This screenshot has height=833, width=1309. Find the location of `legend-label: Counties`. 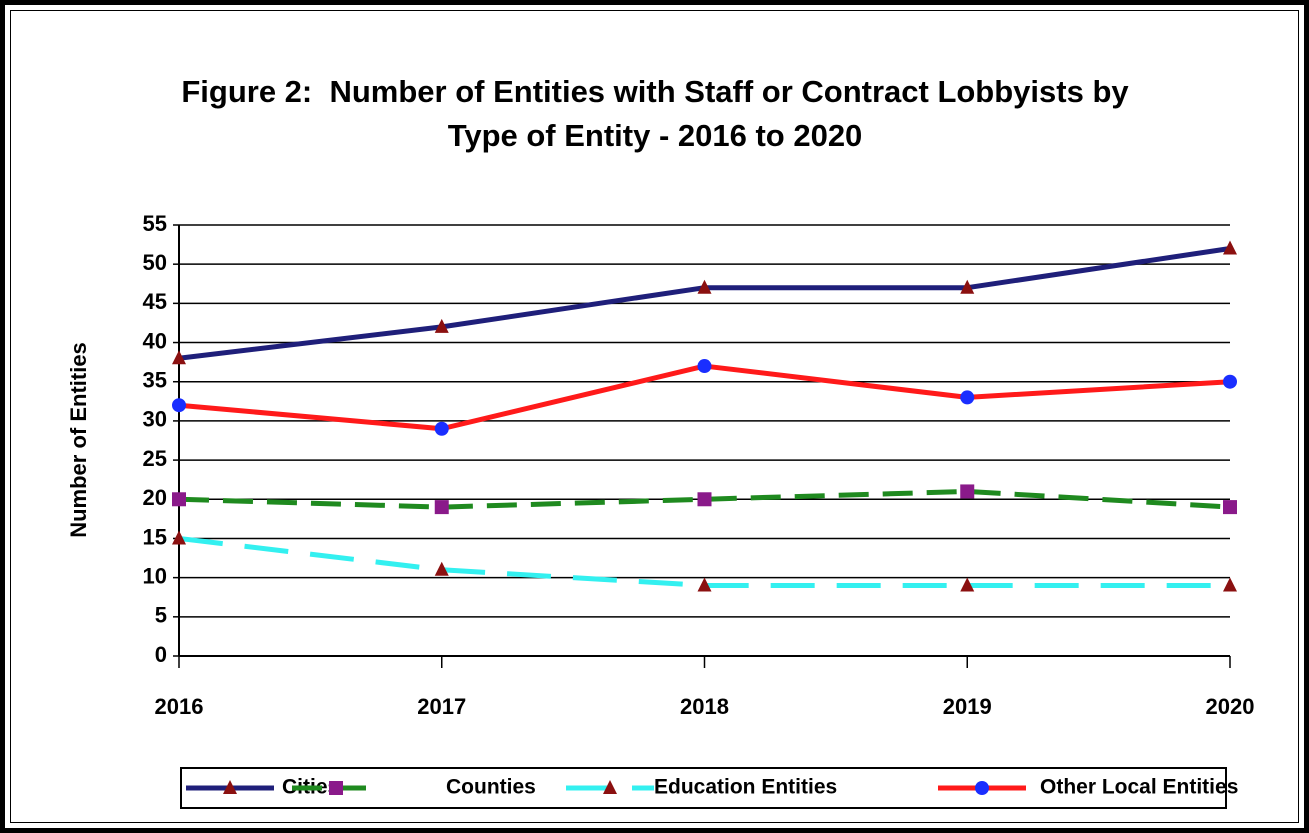

legend-label: Counties is located at coordinates (491, 787).